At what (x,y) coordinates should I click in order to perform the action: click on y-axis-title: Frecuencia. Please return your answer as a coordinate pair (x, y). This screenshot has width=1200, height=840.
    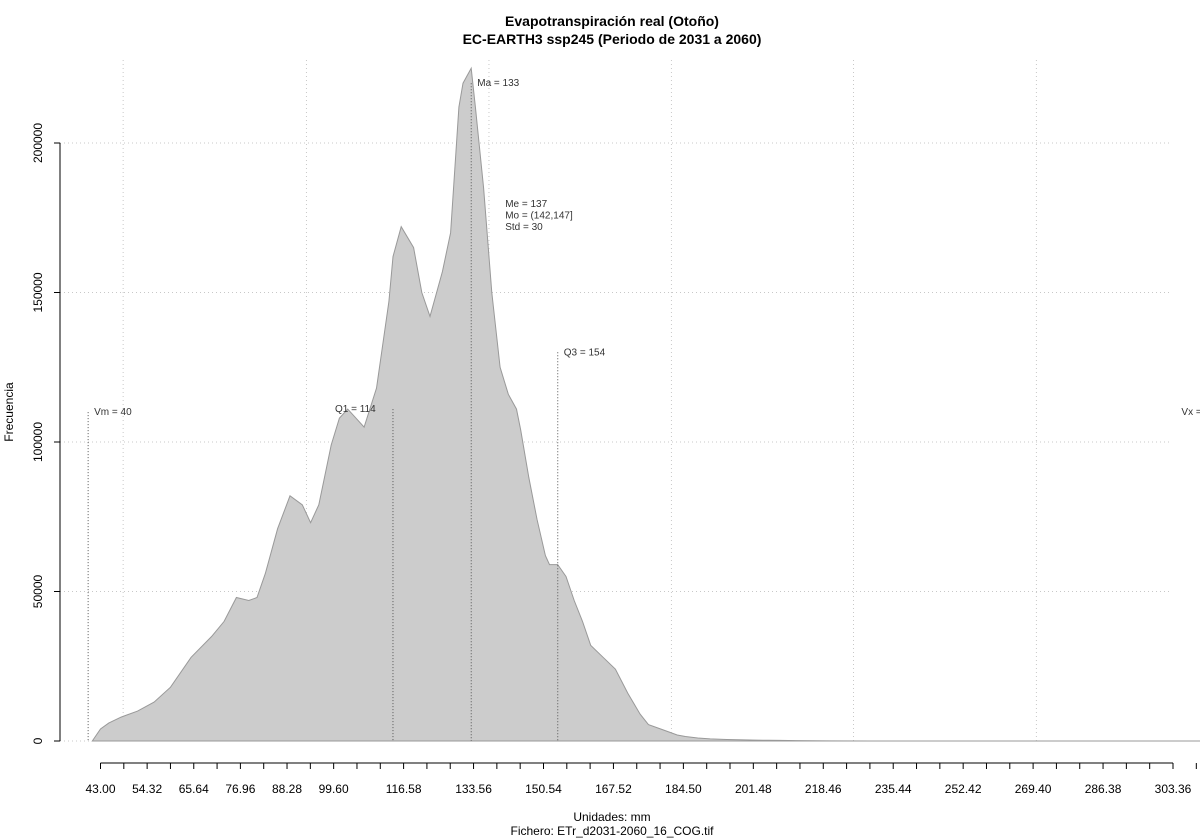
    Looking at the image, I should click on (9, 412).